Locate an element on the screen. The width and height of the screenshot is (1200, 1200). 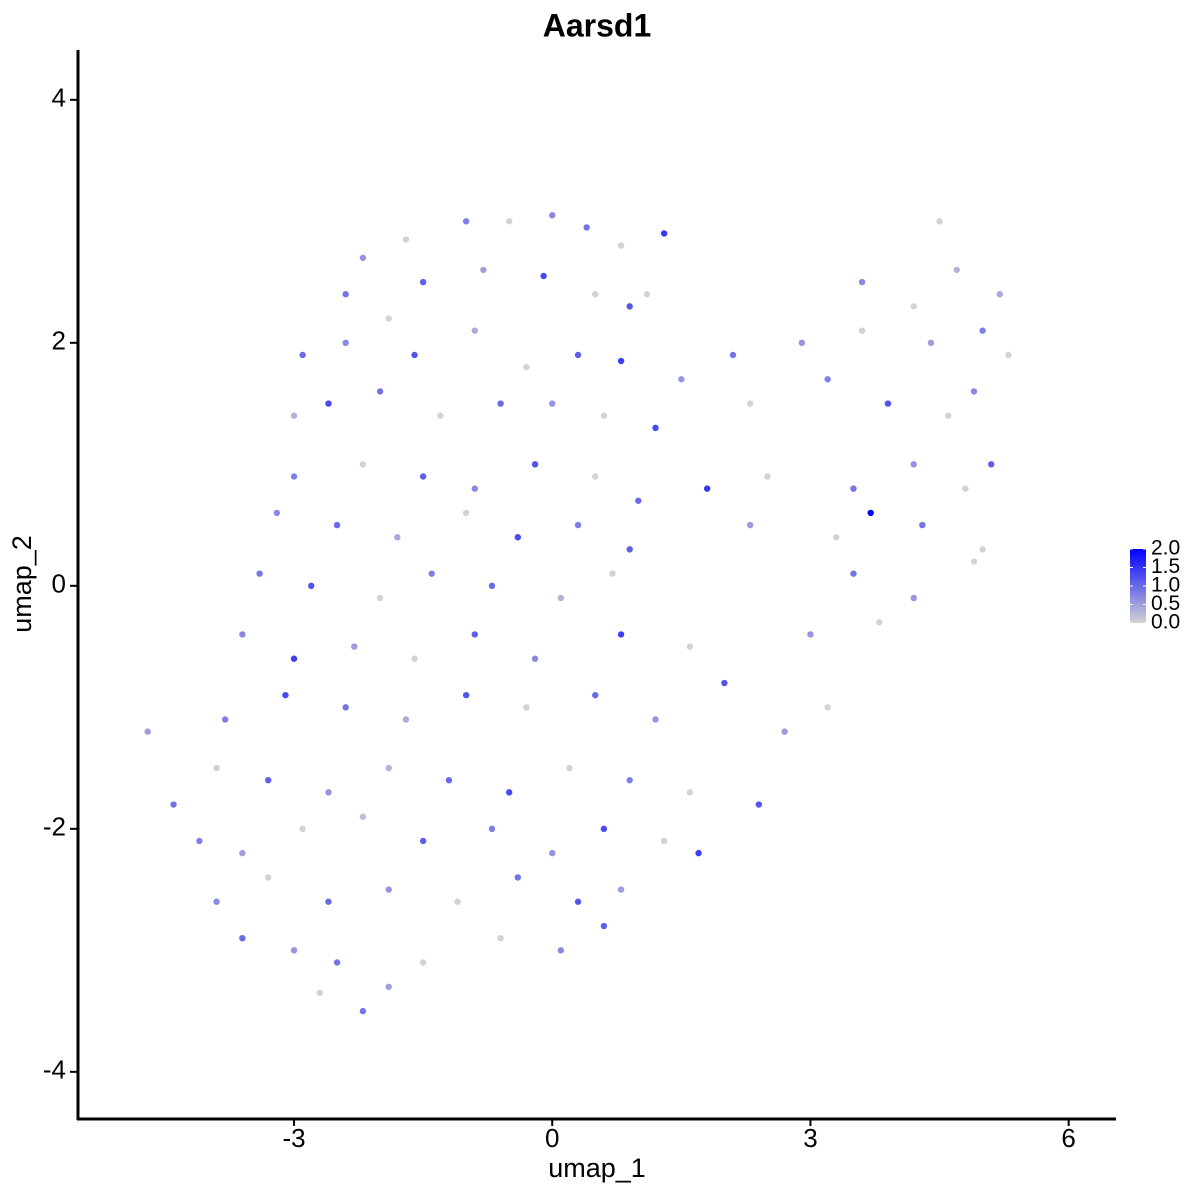
colorbar is located at coordinates (1138, 586).